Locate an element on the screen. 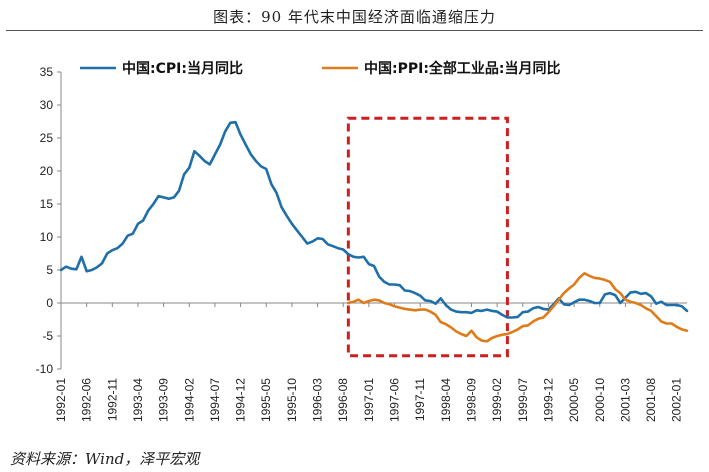 This screenshot has width=709, height=472. x-tick-label: 1997-11 is located at coordinates (420, 399).